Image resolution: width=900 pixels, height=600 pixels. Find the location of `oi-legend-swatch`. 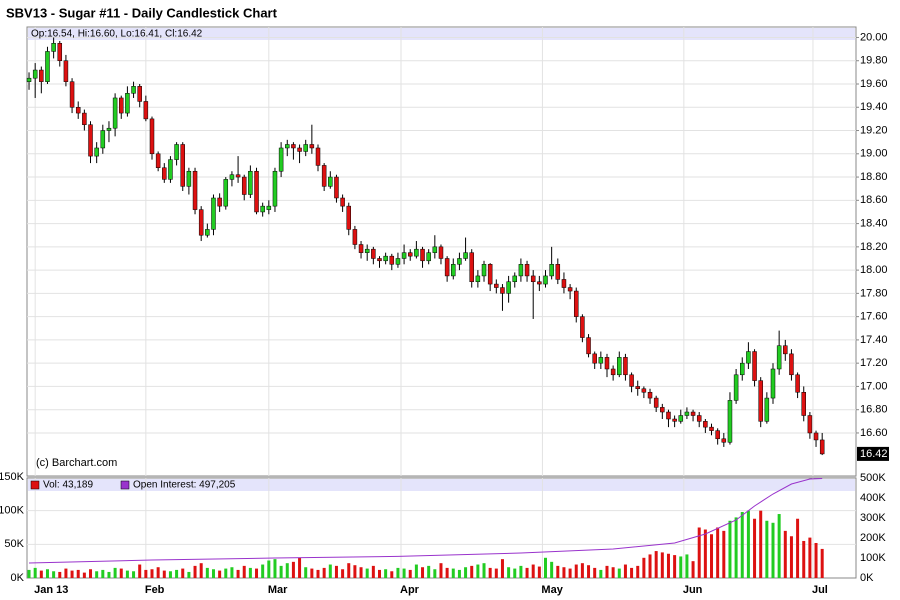

oi-legend-swatch is located at coordinates (125, 485).